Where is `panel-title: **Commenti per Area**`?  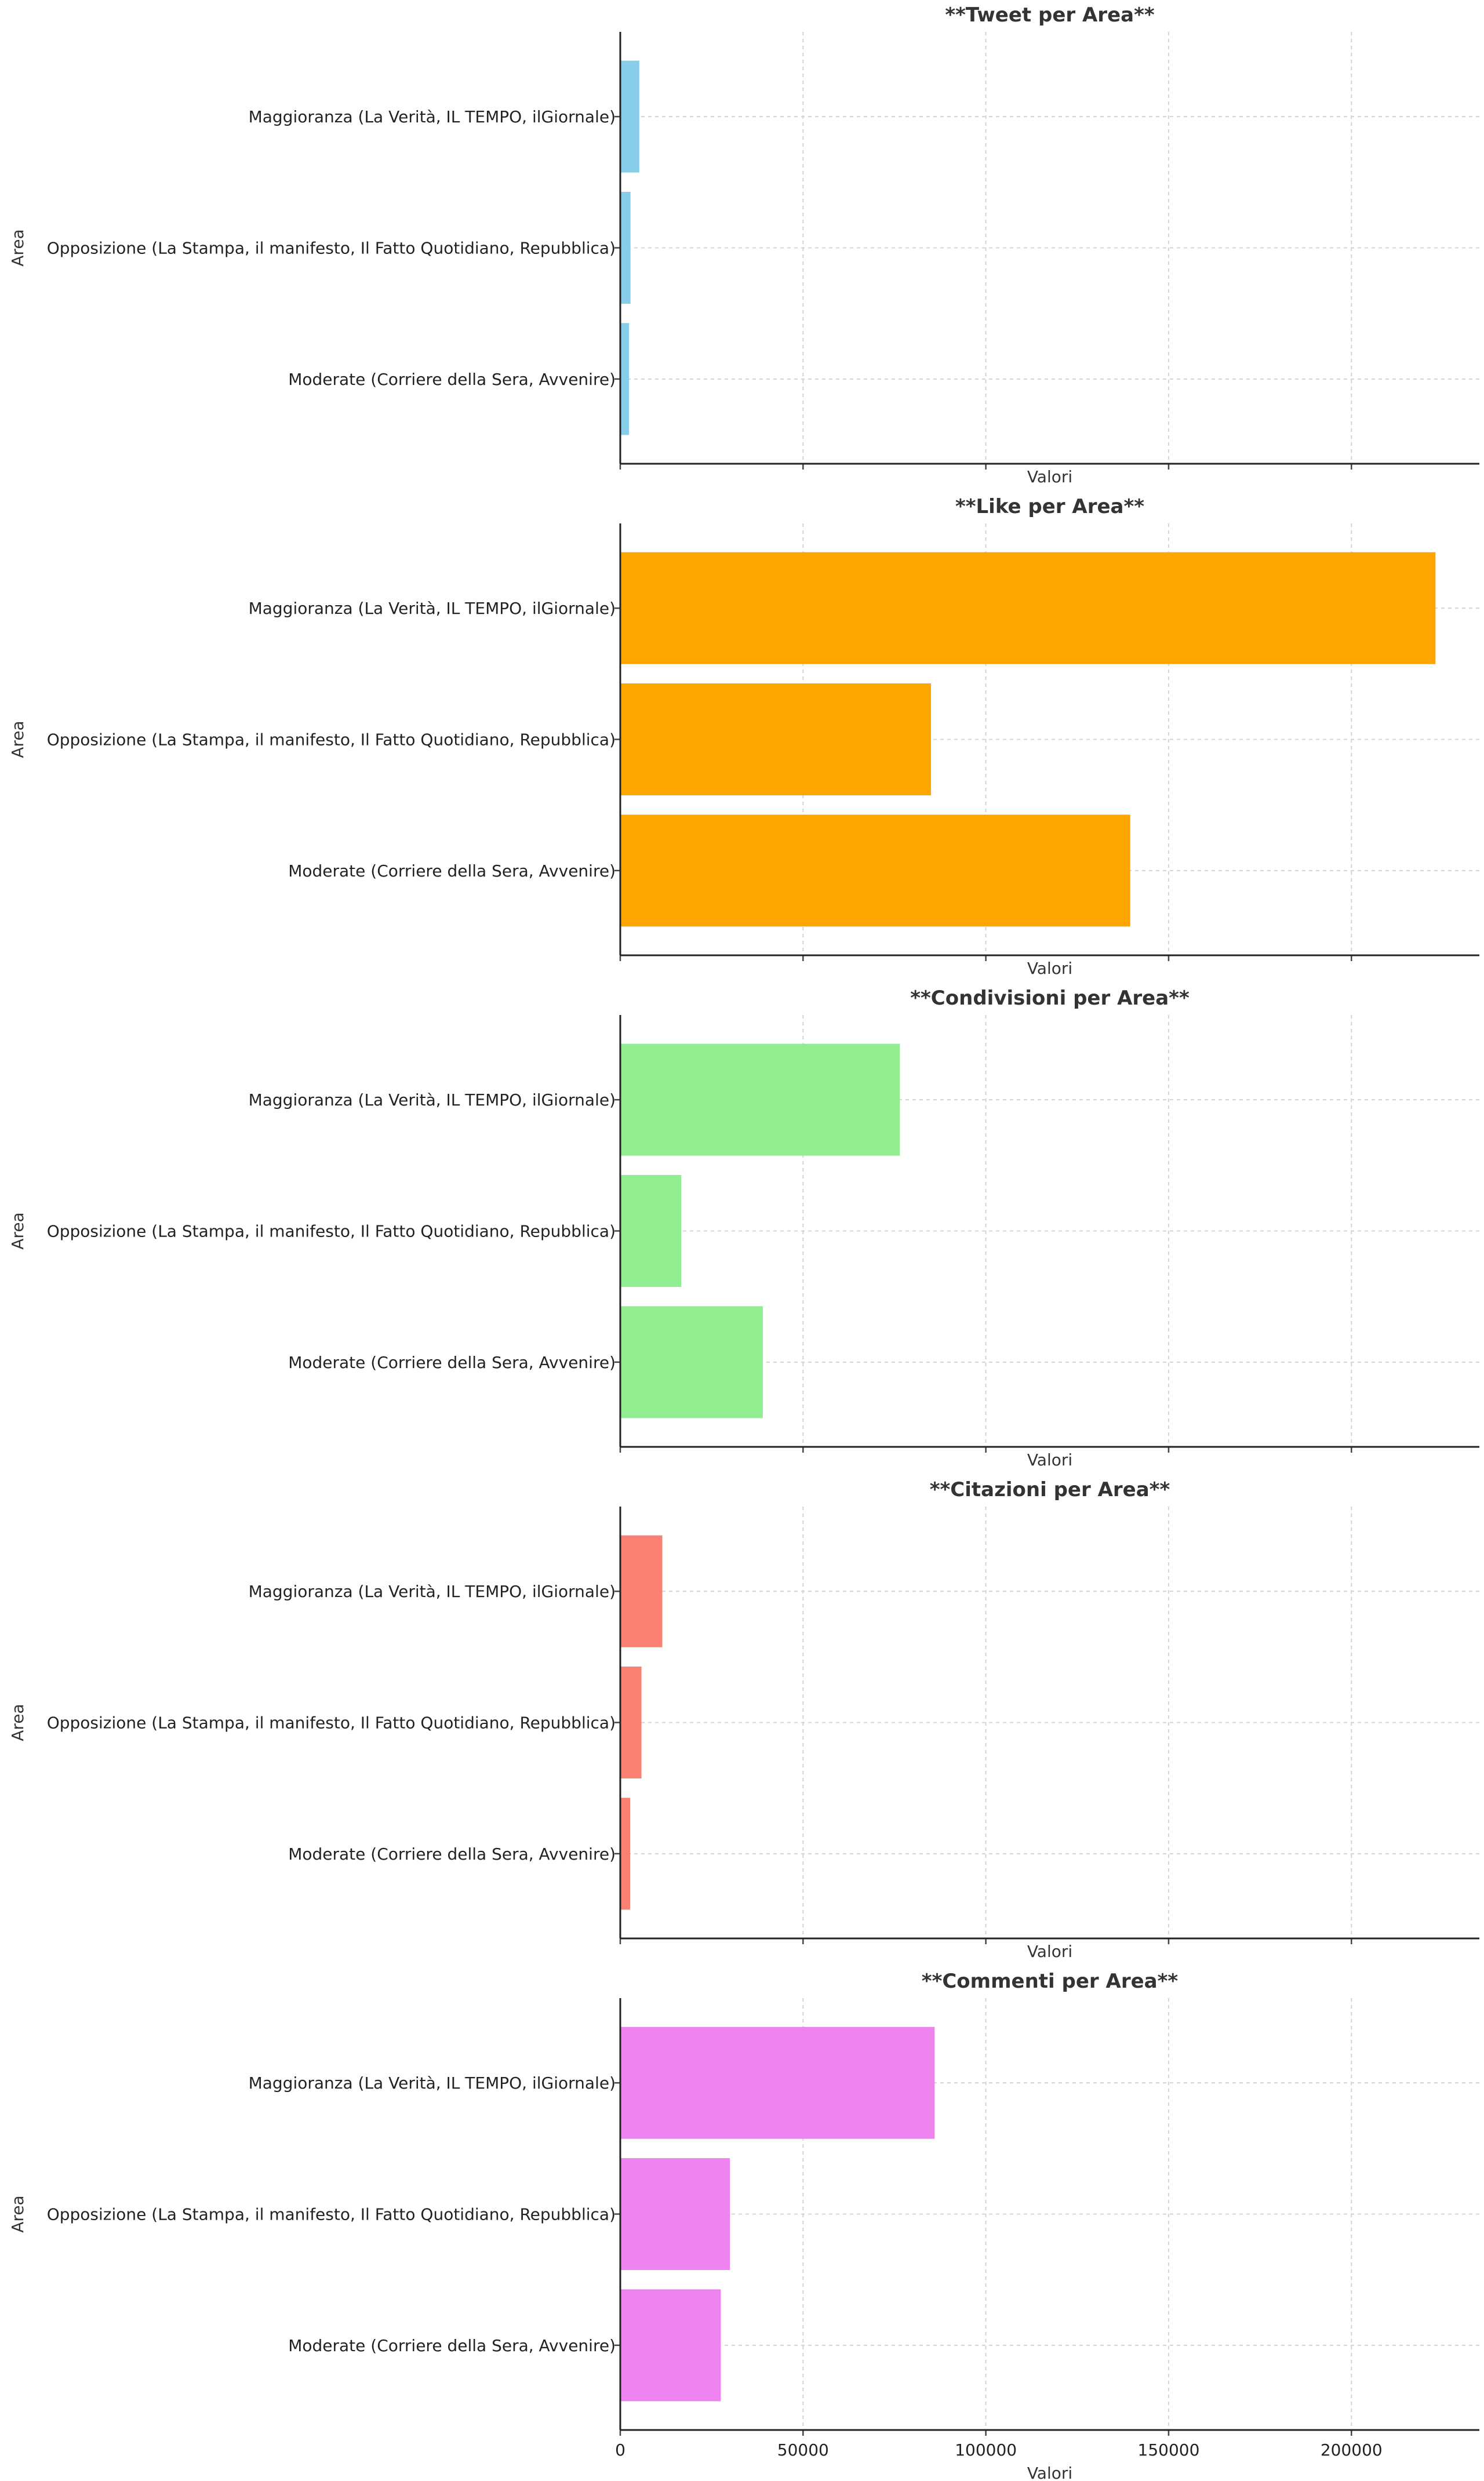 panel-title: **Commenti per Area** is located at coordinates (1051, 1982).